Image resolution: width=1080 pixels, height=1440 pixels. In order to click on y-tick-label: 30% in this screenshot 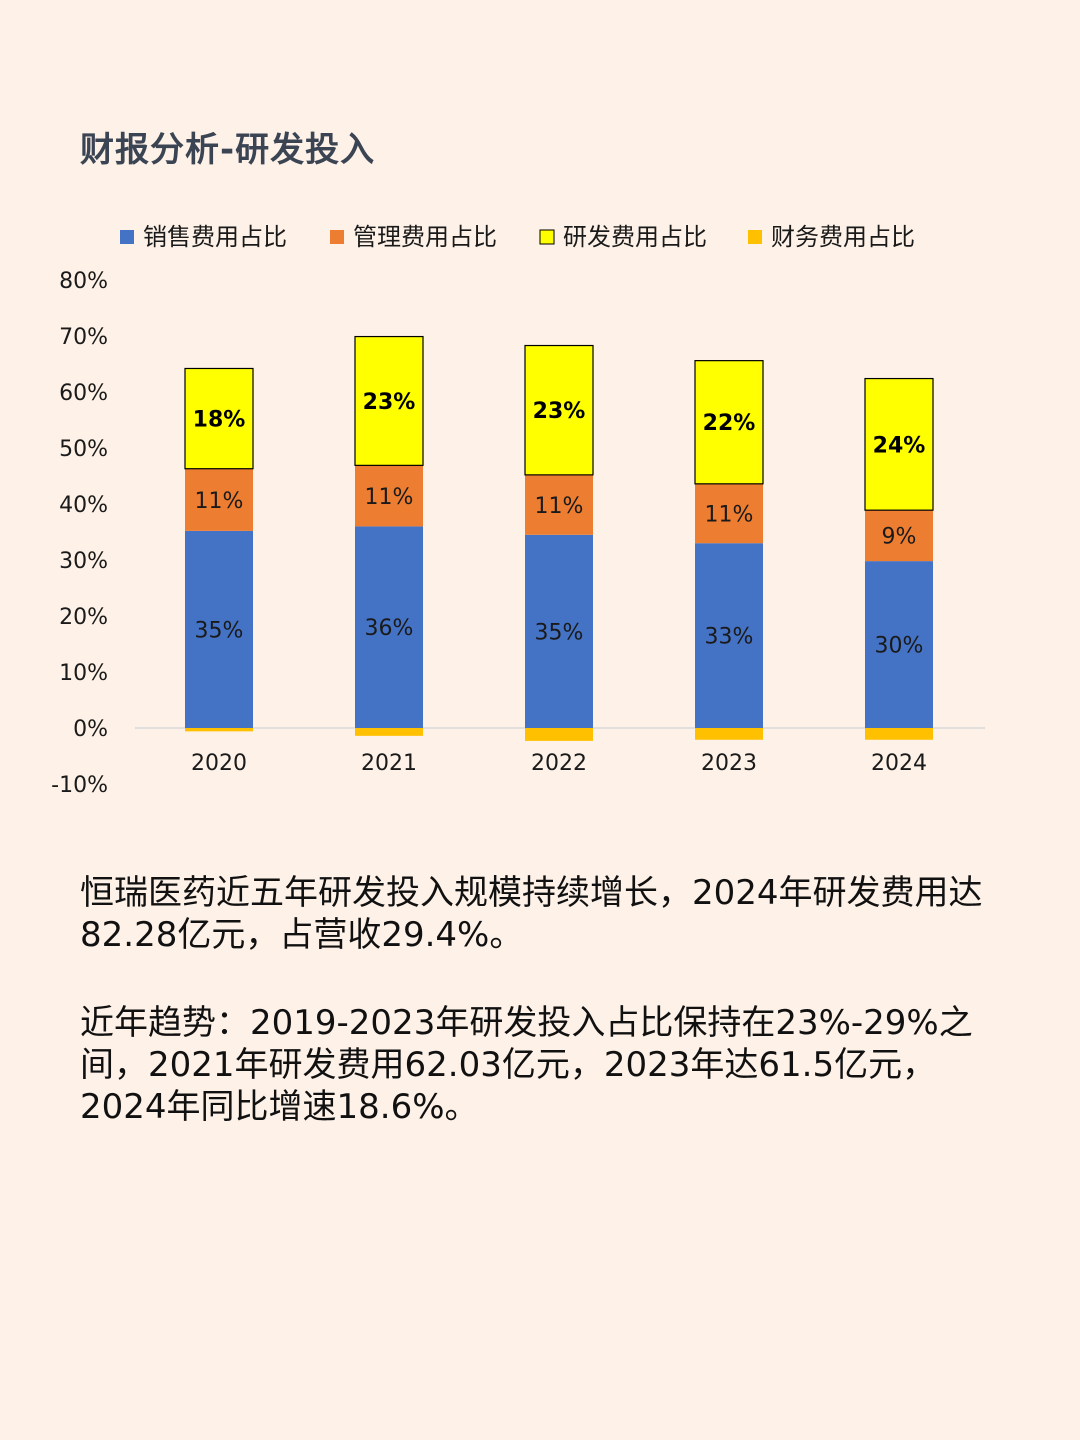, I will do `click(83, 561)`.